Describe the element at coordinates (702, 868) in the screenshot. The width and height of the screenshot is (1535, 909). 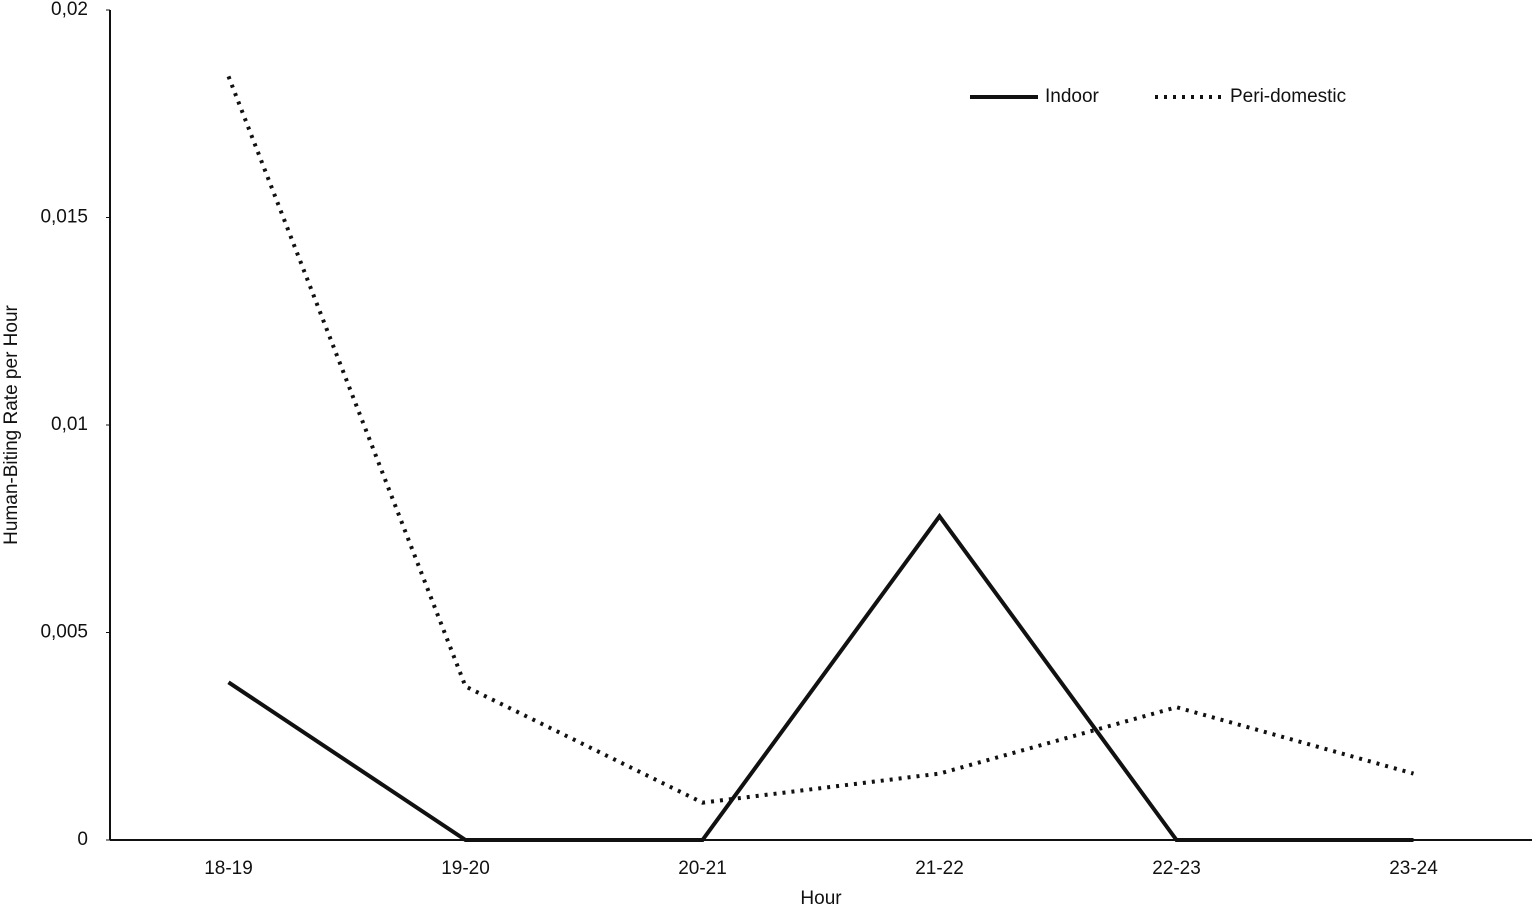
I see `x-tick-label: 20-21` at that location.